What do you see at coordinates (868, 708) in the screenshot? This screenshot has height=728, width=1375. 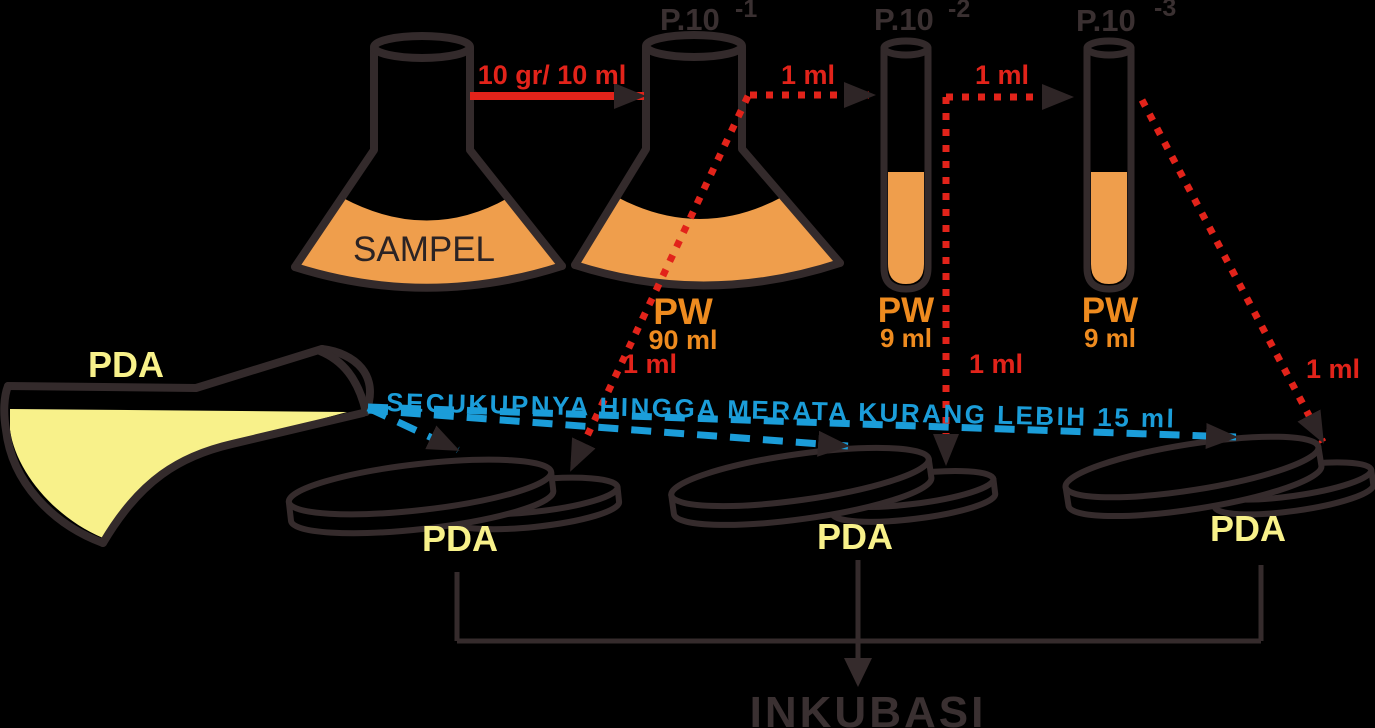 I see `incubation-label: INKUBASI` at bounding box center [868, 708].